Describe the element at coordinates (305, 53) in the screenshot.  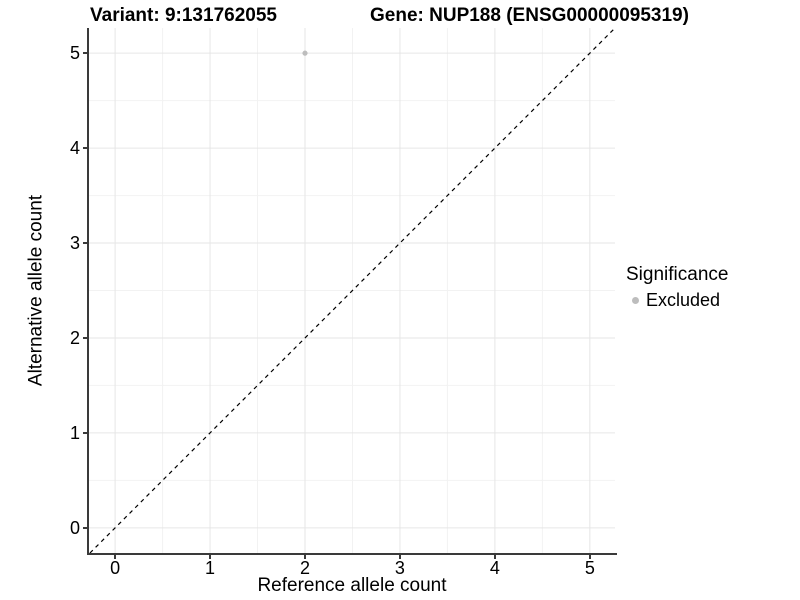
I see `data-point` at that location.